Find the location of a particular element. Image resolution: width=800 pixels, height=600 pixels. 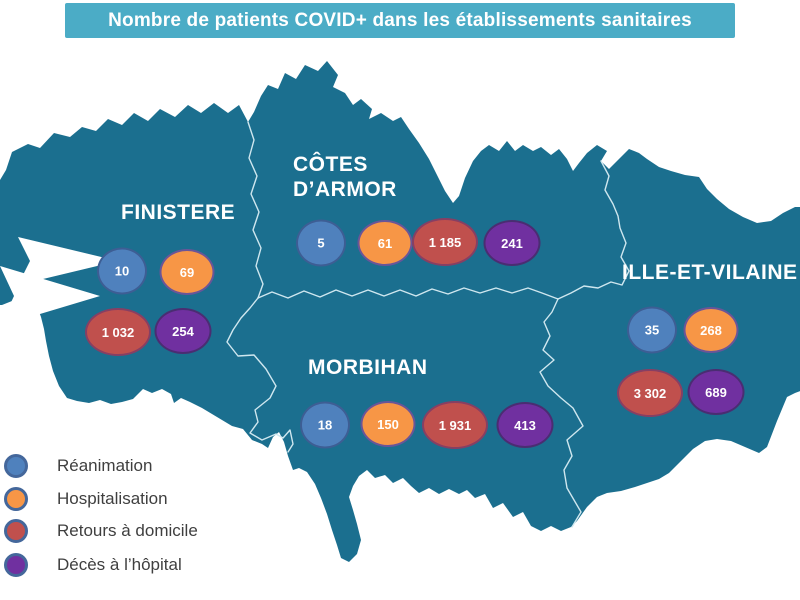

legend-label: Réanimation is located at coordinates (105, 465).